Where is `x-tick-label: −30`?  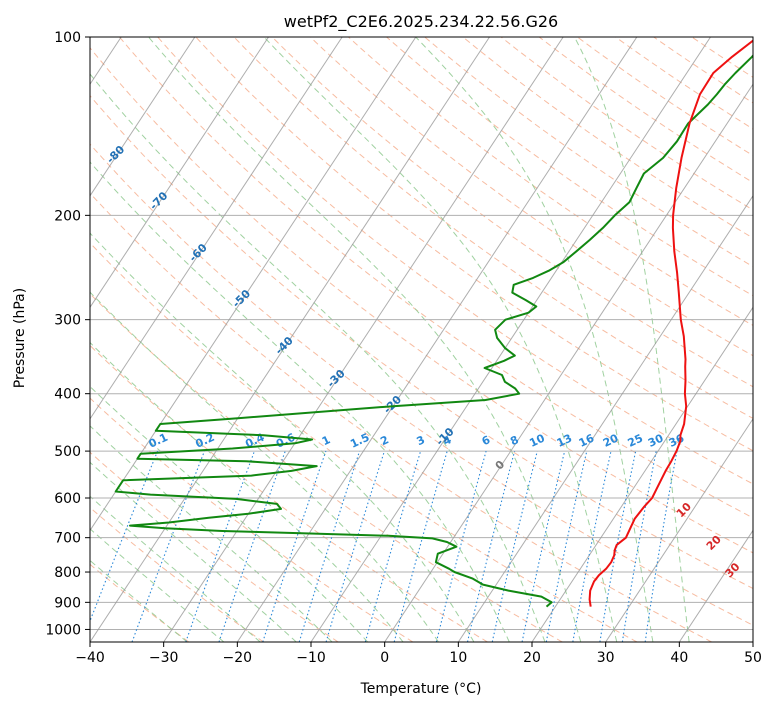 x-tick-label: −30 is located at coordinates (164, 658).